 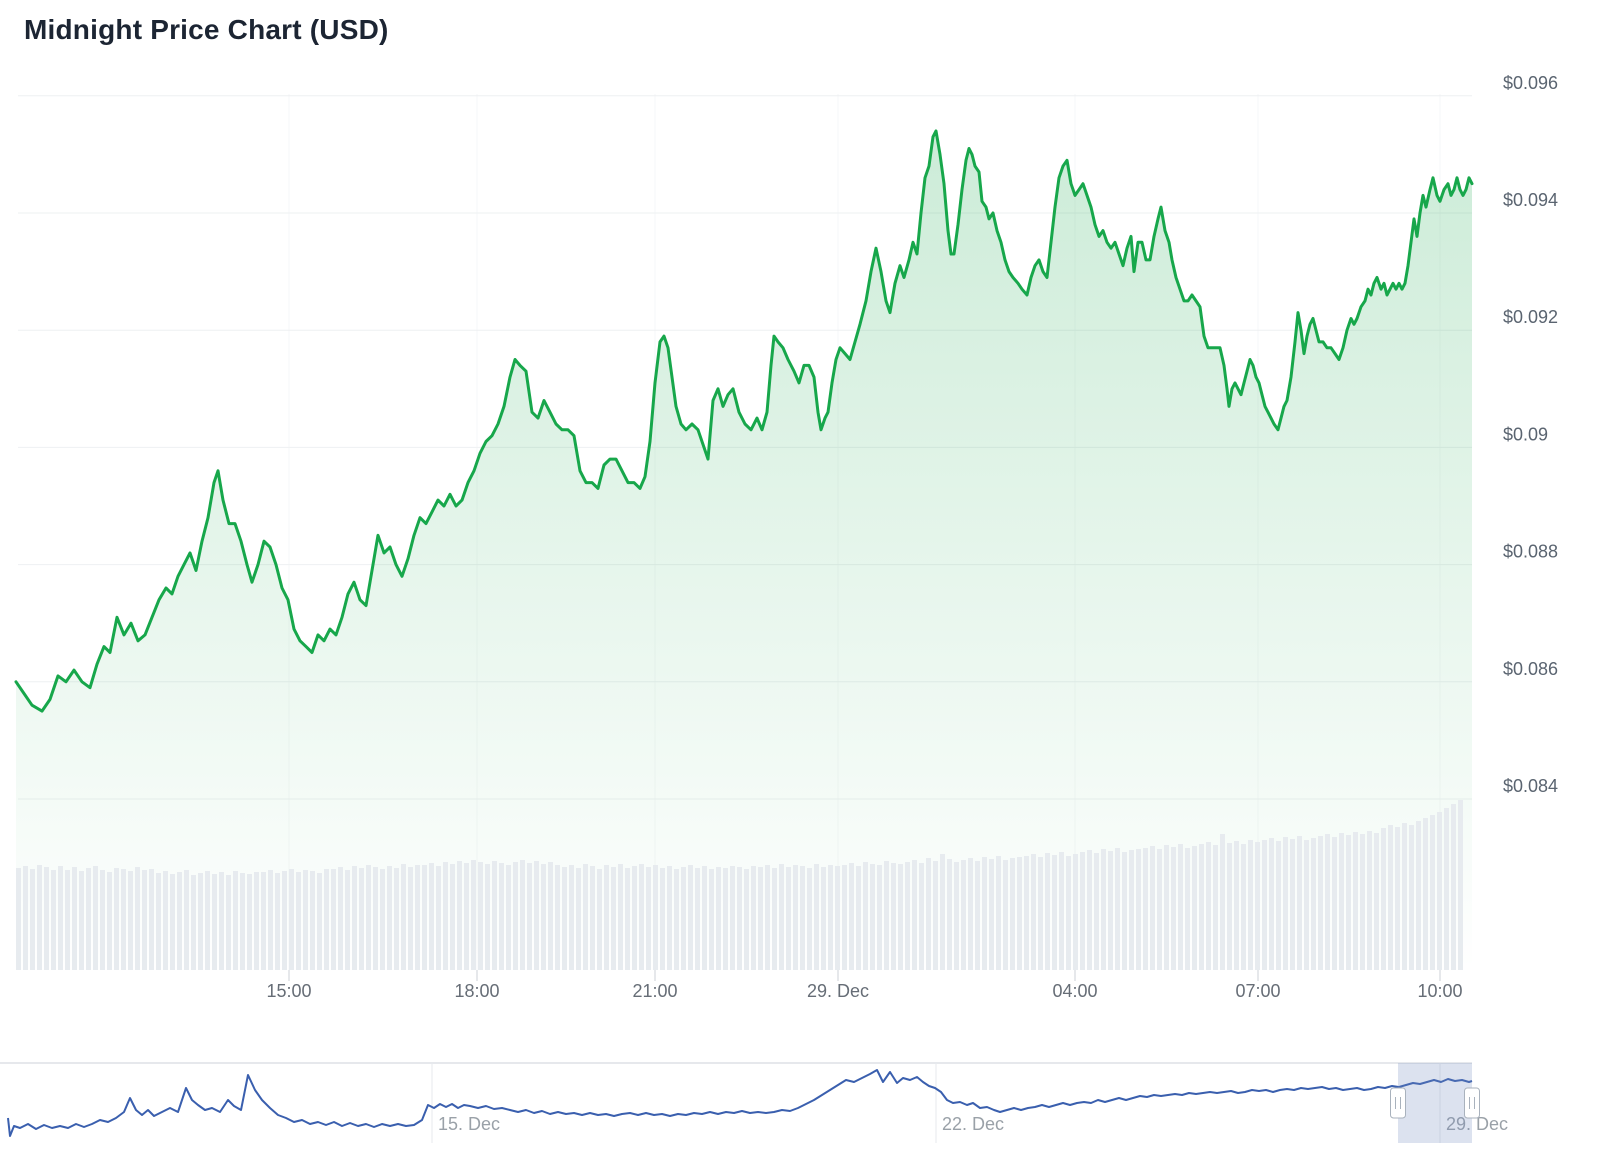 What do you see at coordinates (1530, 786) in the screenshot?
I see `y-axis-label: $0.084` at bounding box center [1530, 786].